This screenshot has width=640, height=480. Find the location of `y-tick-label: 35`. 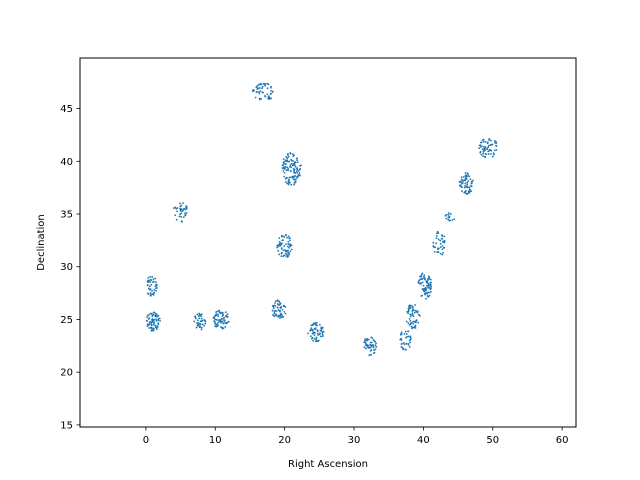

y-tick-label: 35 is located at coordinates (66, 215).